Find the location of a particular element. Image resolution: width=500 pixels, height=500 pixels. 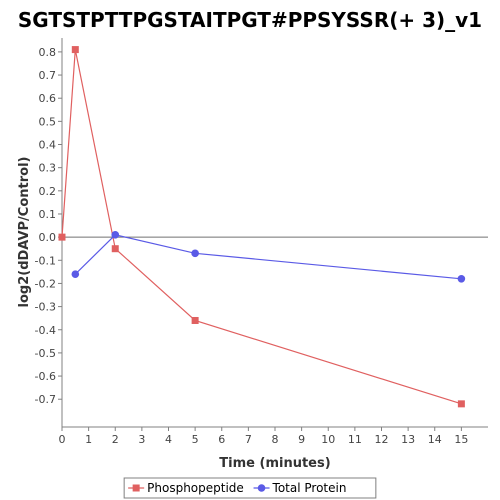

y-tick-label: -0.7 is located at coordinates (45, 399).